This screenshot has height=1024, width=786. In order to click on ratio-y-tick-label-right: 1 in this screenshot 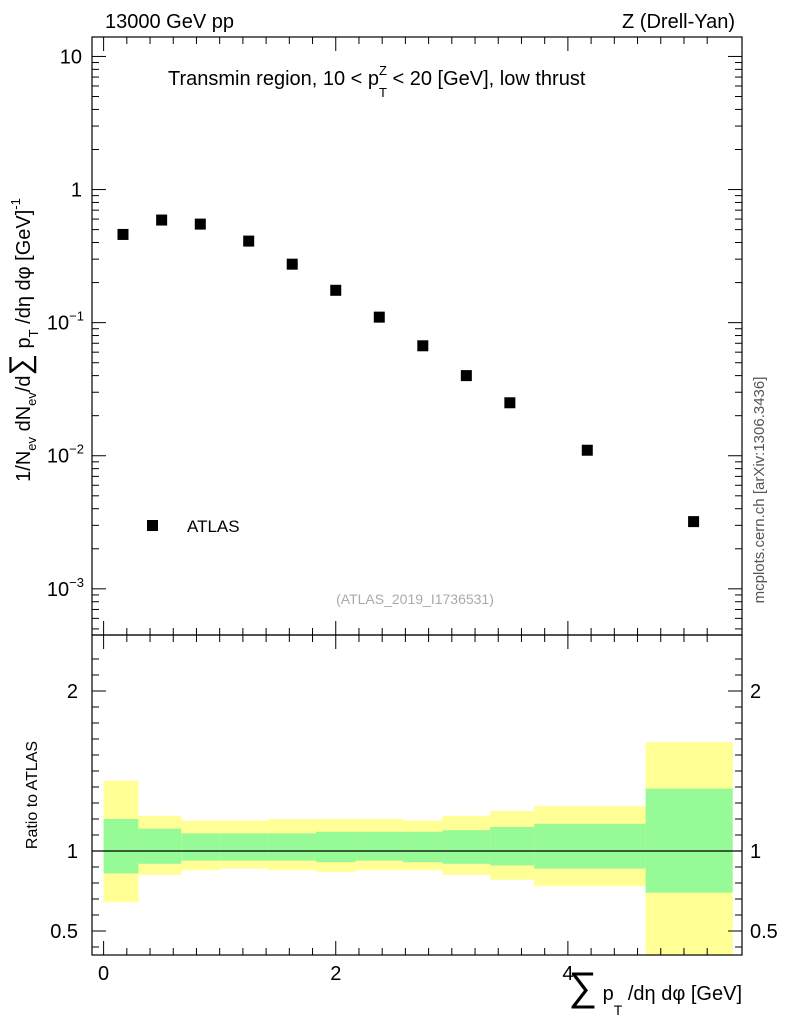, I will do `click(755, 852)`.